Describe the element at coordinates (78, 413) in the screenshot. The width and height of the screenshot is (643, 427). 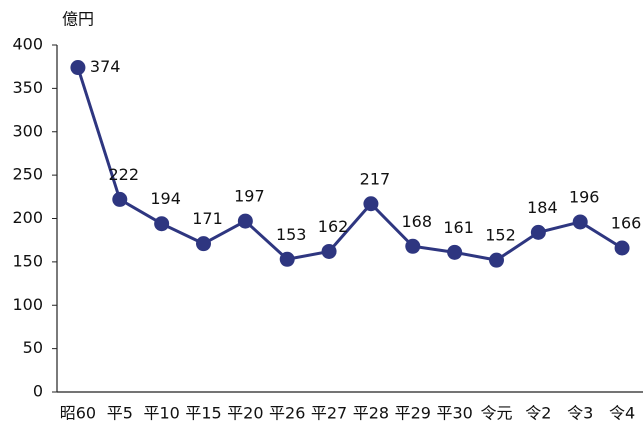
I see `x-tick-label: 昭60` at that location.